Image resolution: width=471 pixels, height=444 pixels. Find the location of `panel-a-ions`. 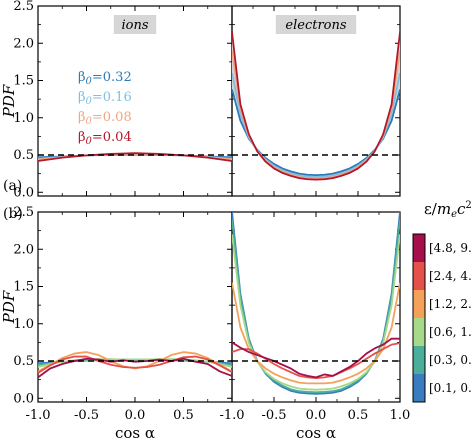

panel-a-ions is located at coordinates (135, 157).